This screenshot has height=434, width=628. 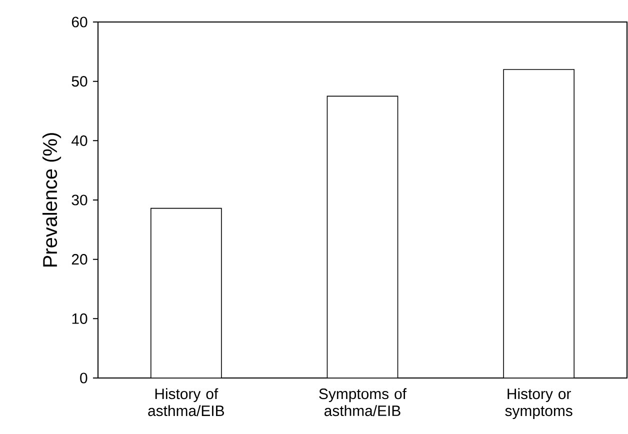 I want to click on y-tick-label: 40, so click(x=80, y=140).